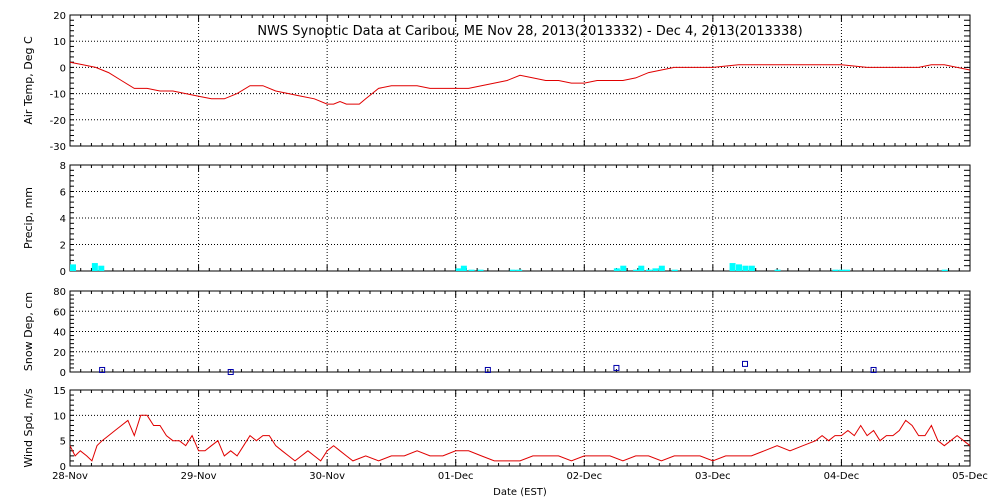  What do you see at coordinates (970, 476) in the screenshot?
I see `x-tick-label: 05-Dec` at bounding box center [970, 476].